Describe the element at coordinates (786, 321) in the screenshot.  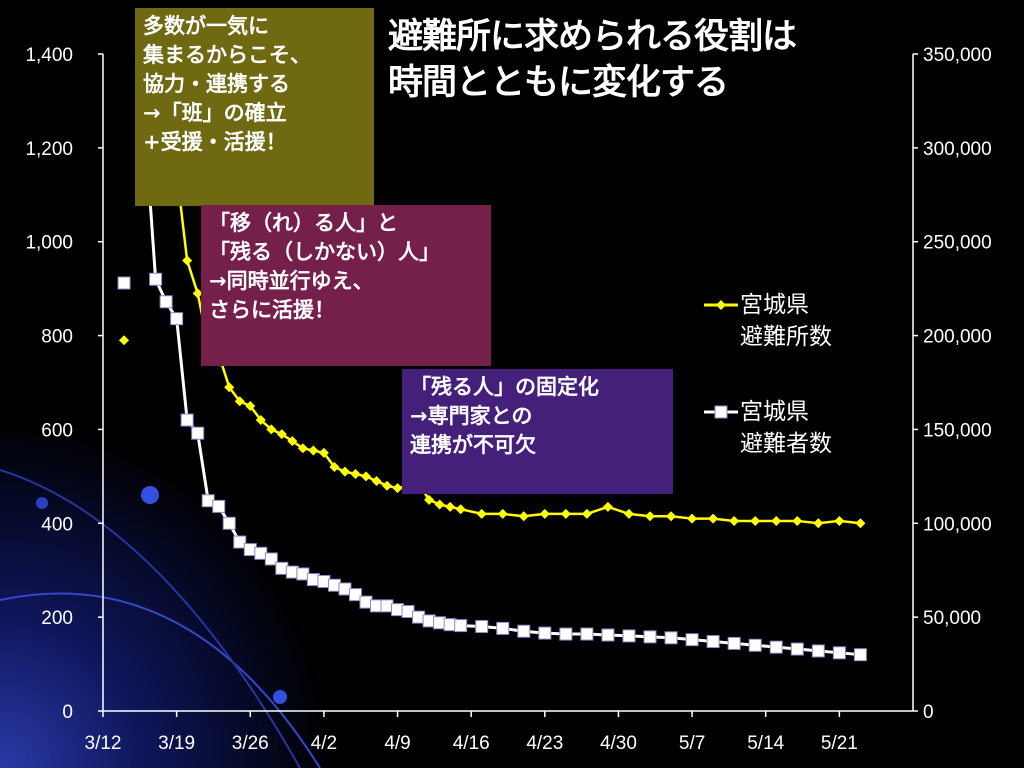
I see `legend-label: 宮城県 避難所数` at that location.